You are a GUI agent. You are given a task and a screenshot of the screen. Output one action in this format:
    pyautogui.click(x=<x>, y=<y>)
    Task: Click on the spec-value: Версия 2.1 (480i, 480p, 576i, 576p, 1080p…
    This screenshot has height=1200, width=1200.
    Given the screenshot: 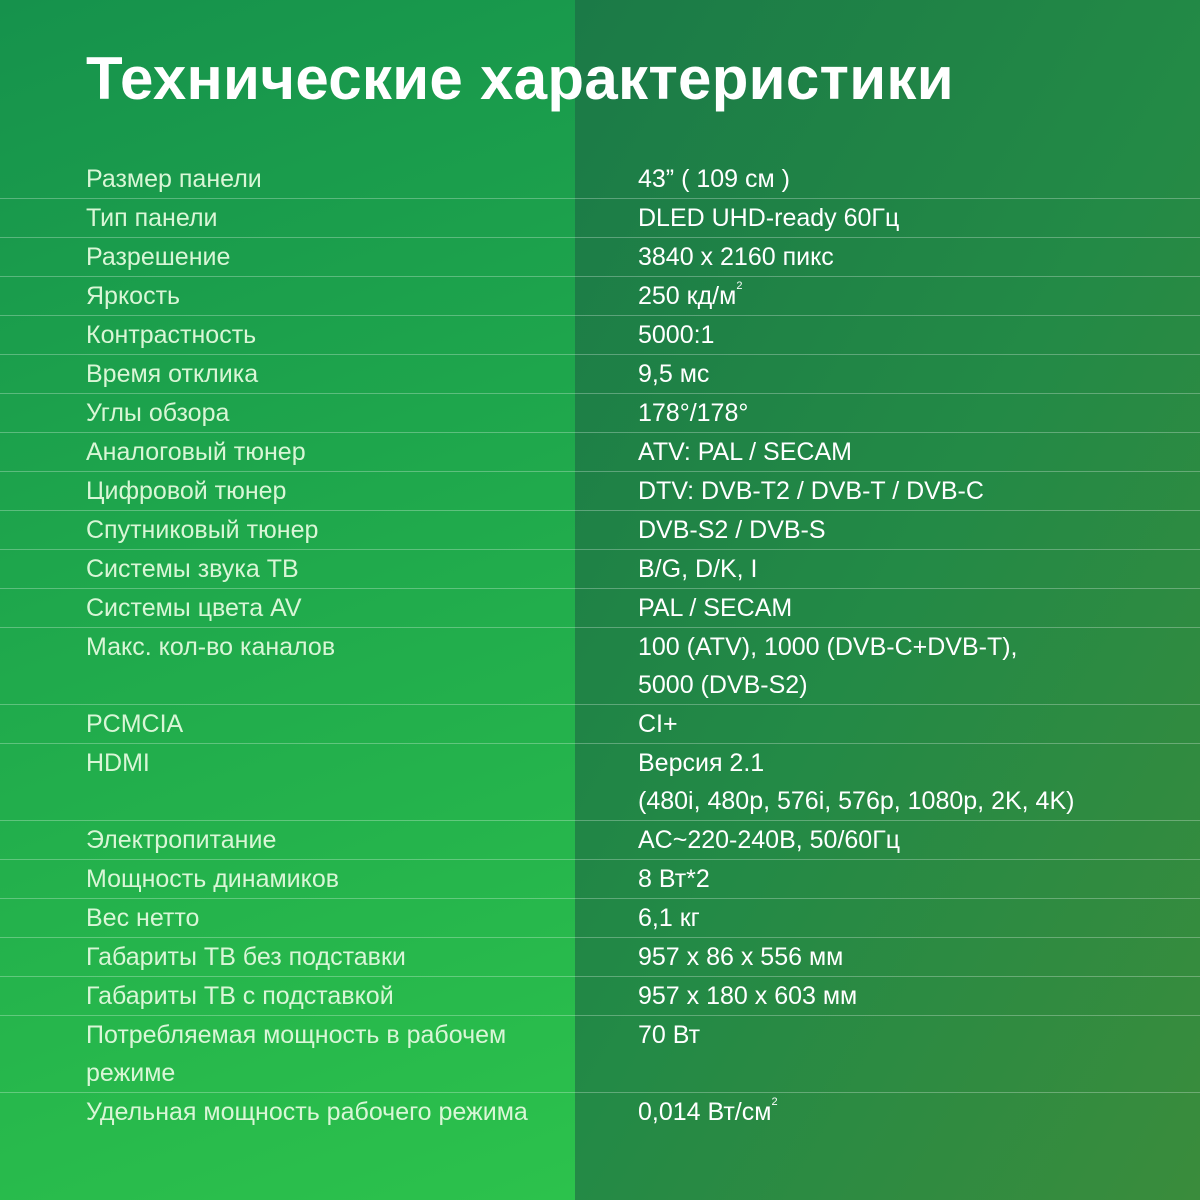 What is the action you would take?
    pyautogui.click(x=876, y=782)
    